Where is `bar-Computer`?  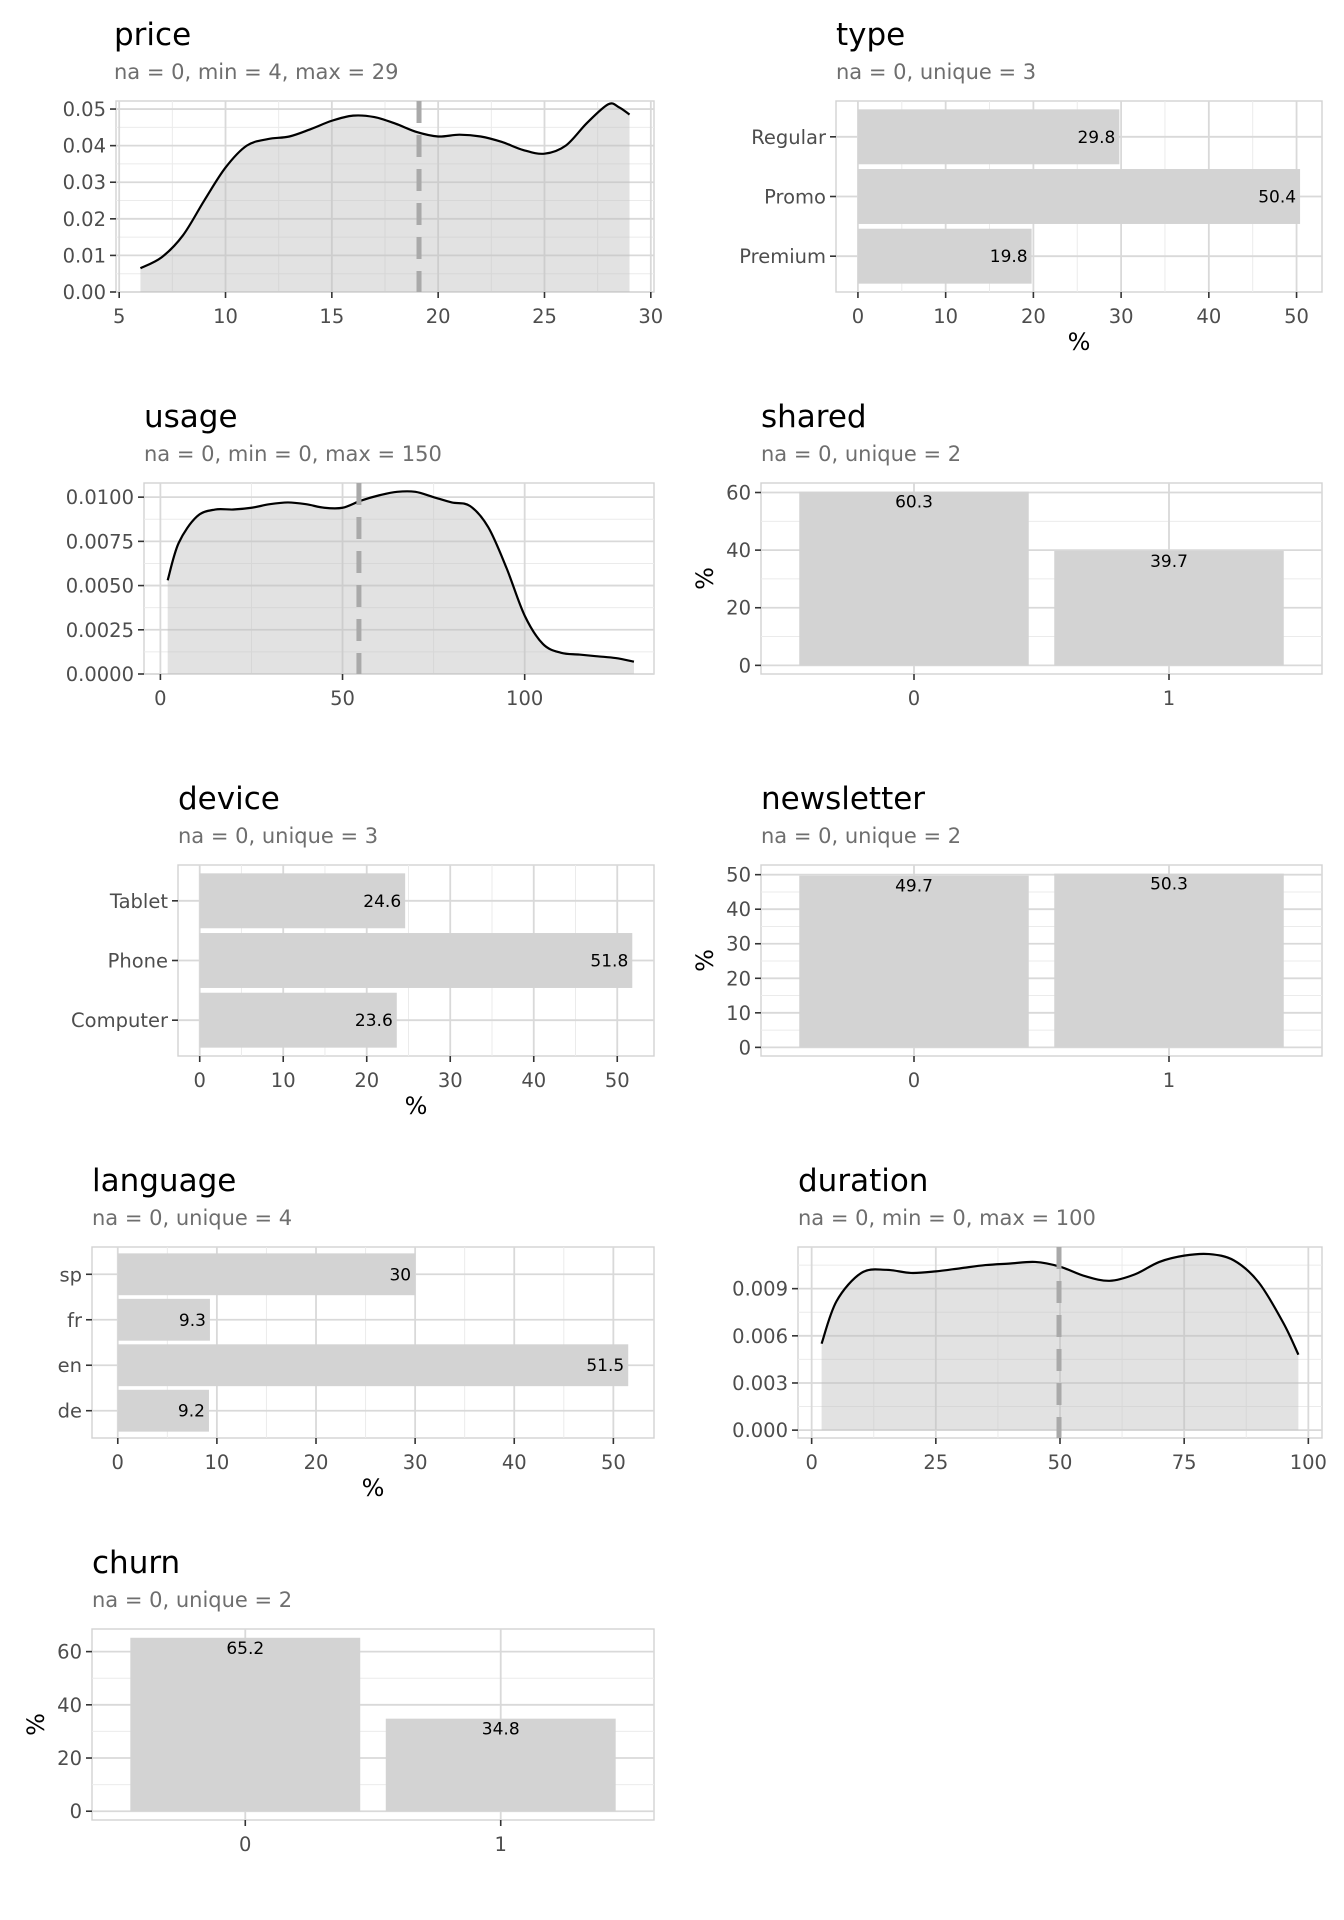 bar-Computer is located at coordinates (298, 1020).